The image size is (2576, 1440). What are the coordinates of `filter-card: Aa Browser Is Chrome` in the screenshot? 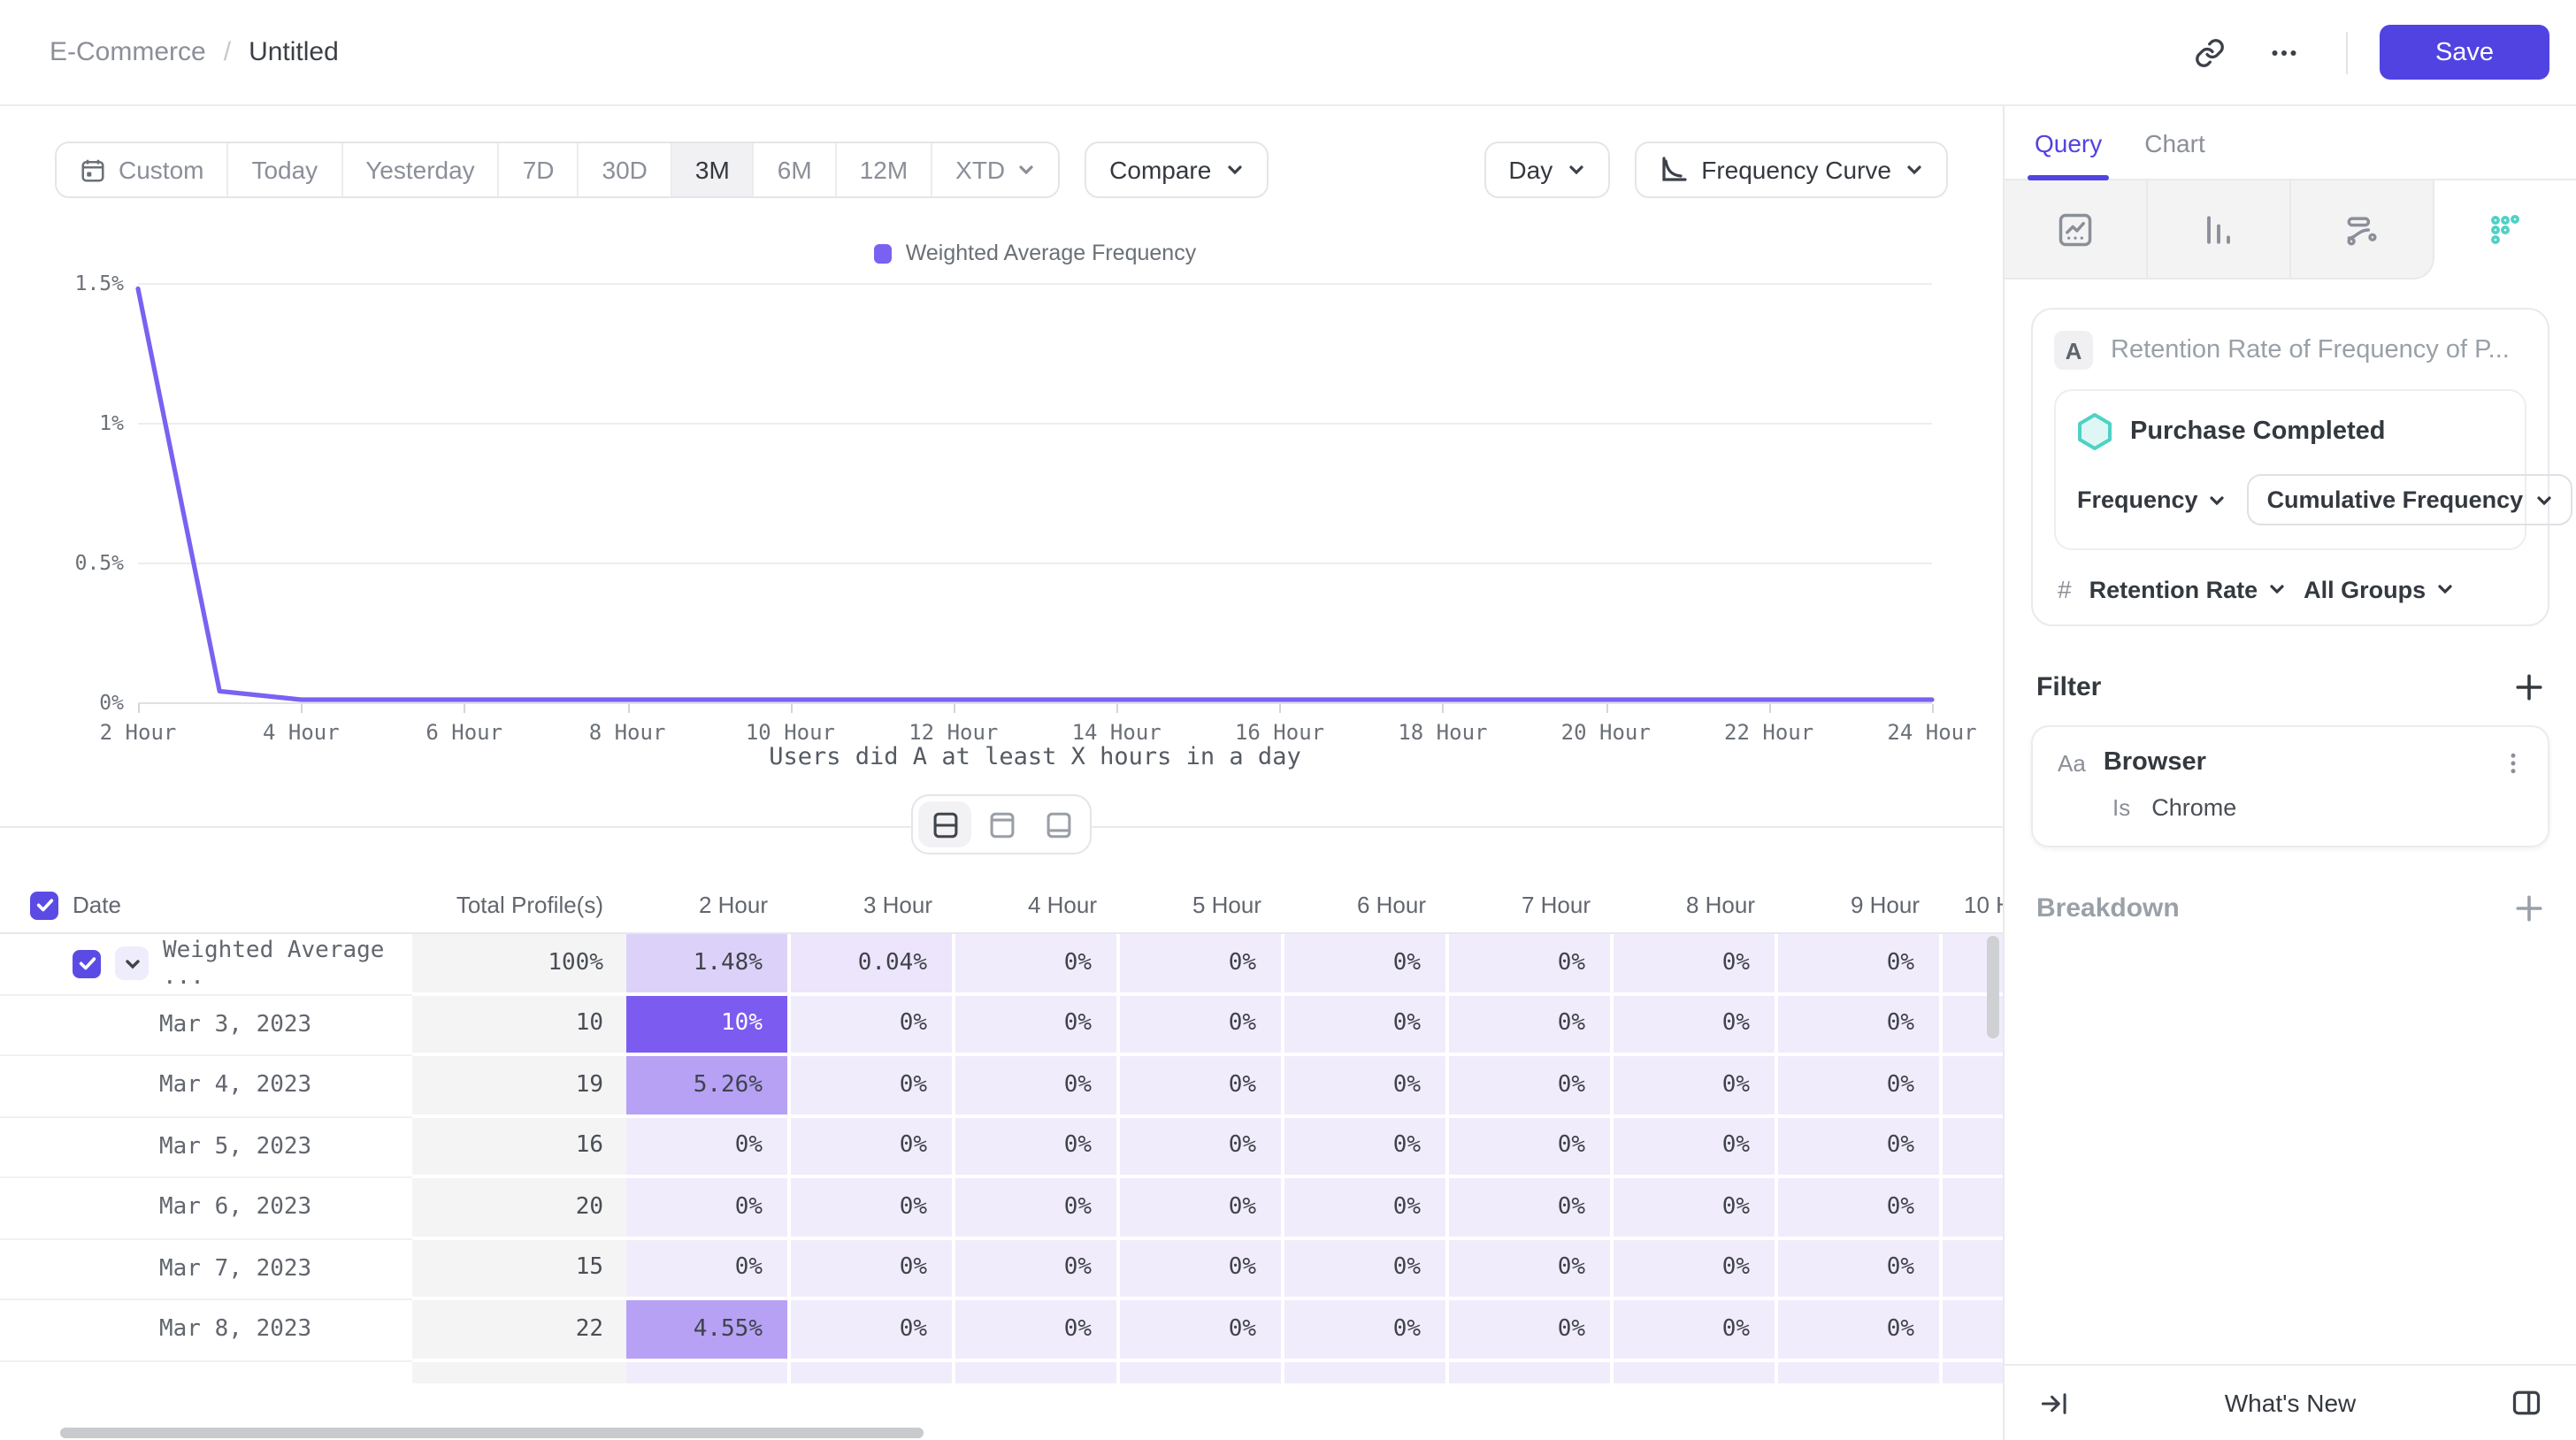 It's located at (2290, 786).